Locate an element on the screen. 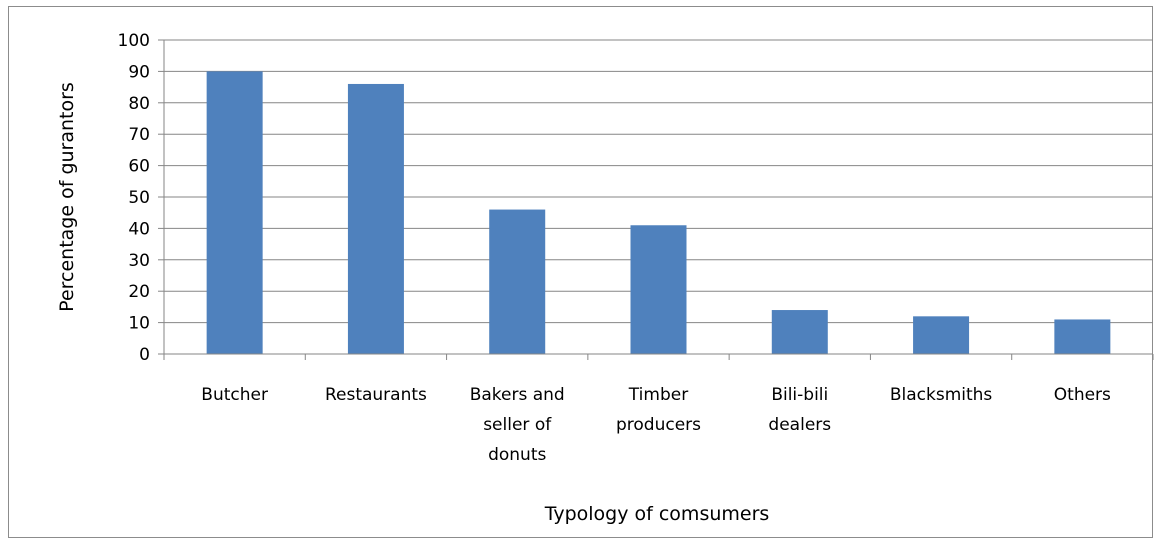 Image resolution: width=1161 pixels, height=545 pixels. y-tick-label: 70 is located at coordinates (139, 135).